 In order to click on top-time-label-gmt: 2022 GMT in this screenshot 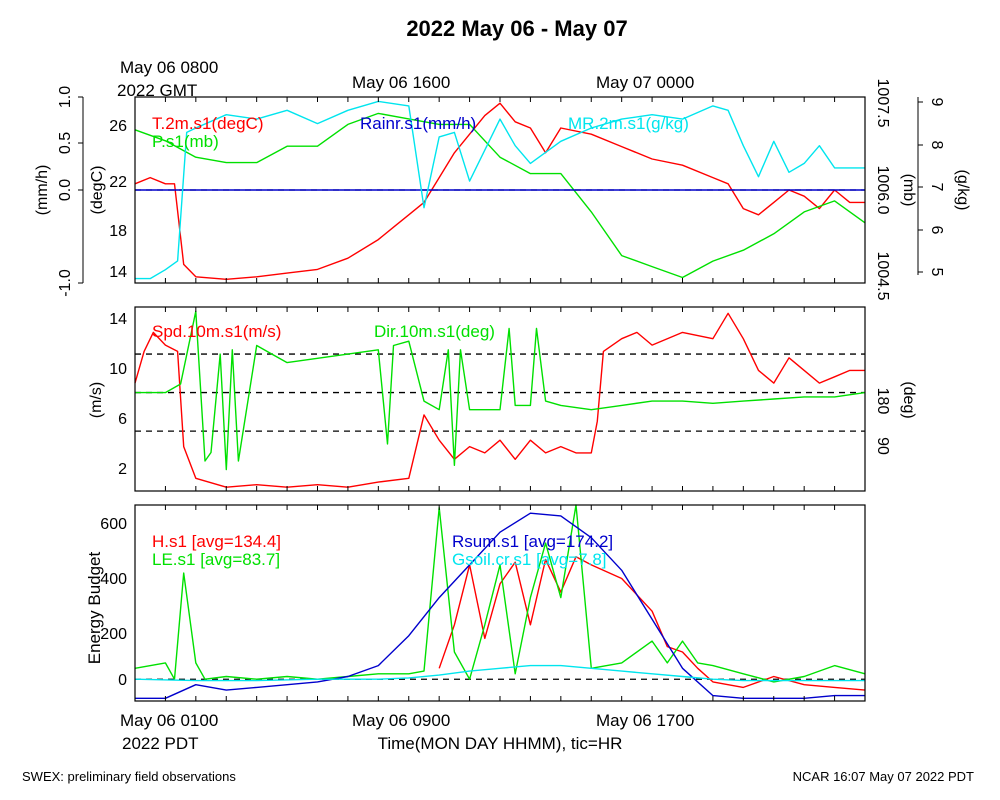, I will do `click(157, 90)`.